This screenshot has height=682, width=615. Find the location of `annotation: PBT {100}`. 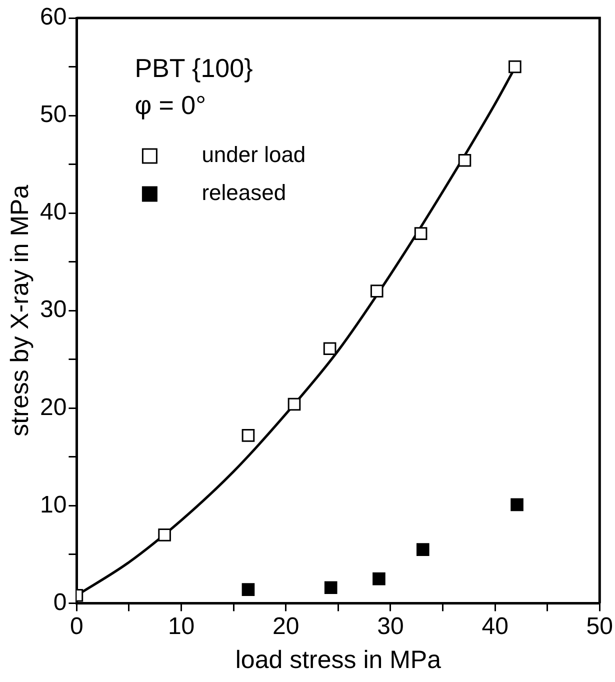

annotation: PBT {100} is located at coordinates (194, 68).